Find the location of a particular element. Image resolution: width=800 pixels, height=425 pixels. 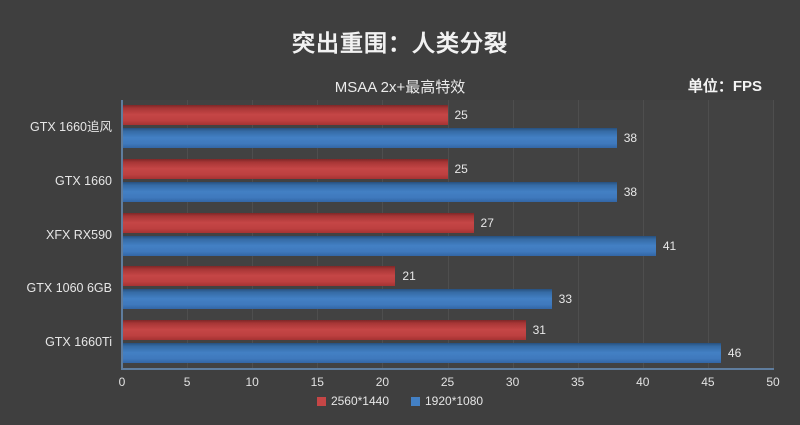

chart-category-row: 31 46 is located at coordinates (447, 342).